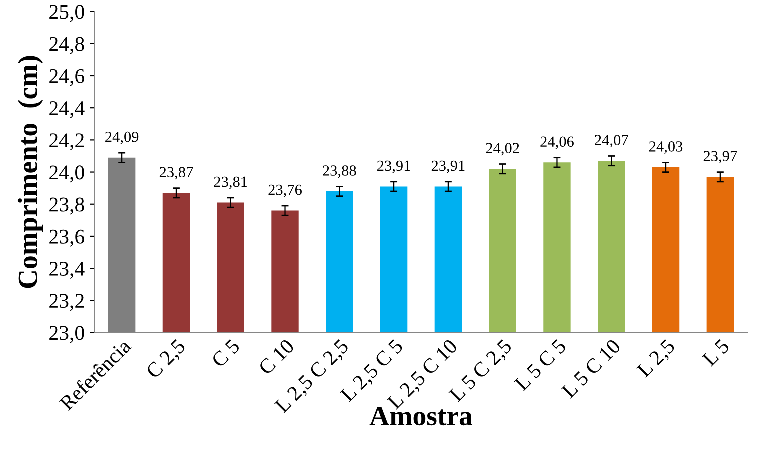 This screenshot has height=472, width=759. Describe the element at coordinates (167, 360) in the screenshot. I see `x-tick-label: C 2,5` at that location.